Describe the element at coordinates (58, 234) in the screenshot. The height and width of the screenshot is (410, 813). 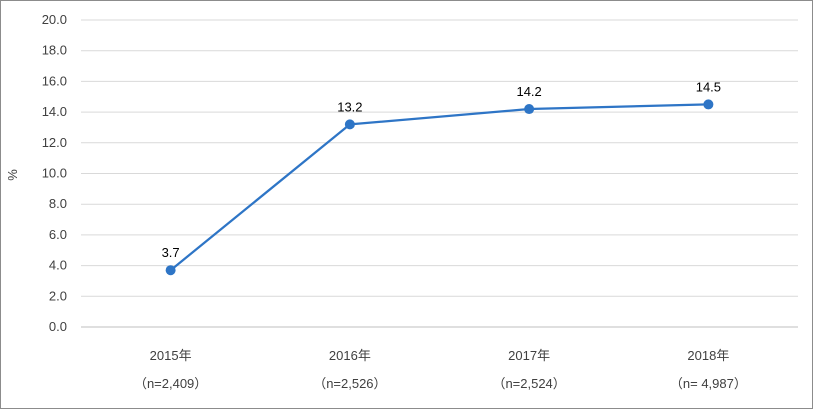
I see `y-tick-label: 6.0` at that location.